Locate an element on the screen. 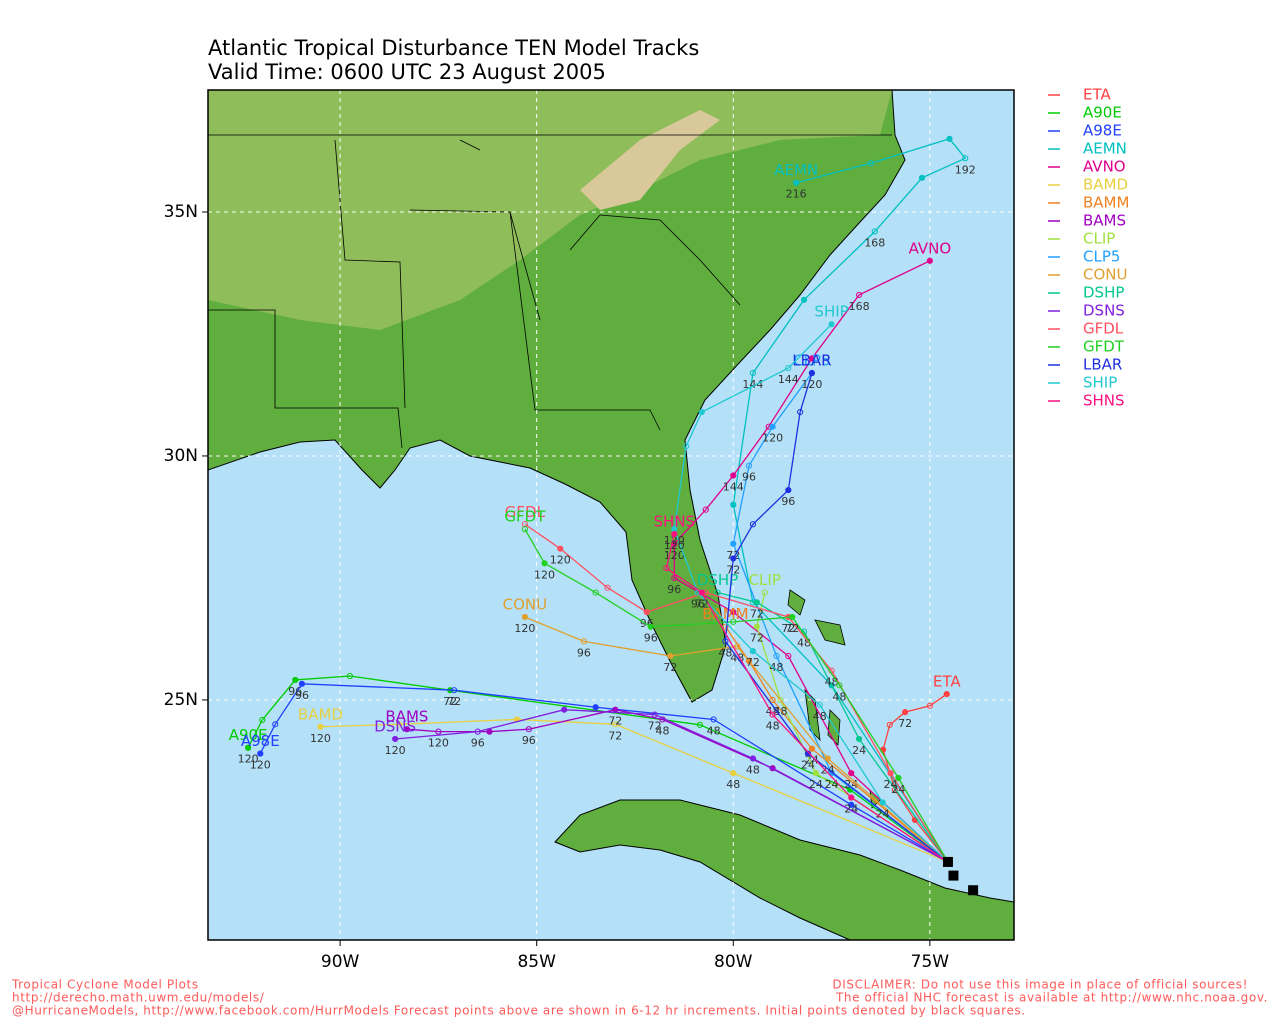 The image size is (1280, 1024). legend-label: BAMM is located at coordinates (1106, 203).